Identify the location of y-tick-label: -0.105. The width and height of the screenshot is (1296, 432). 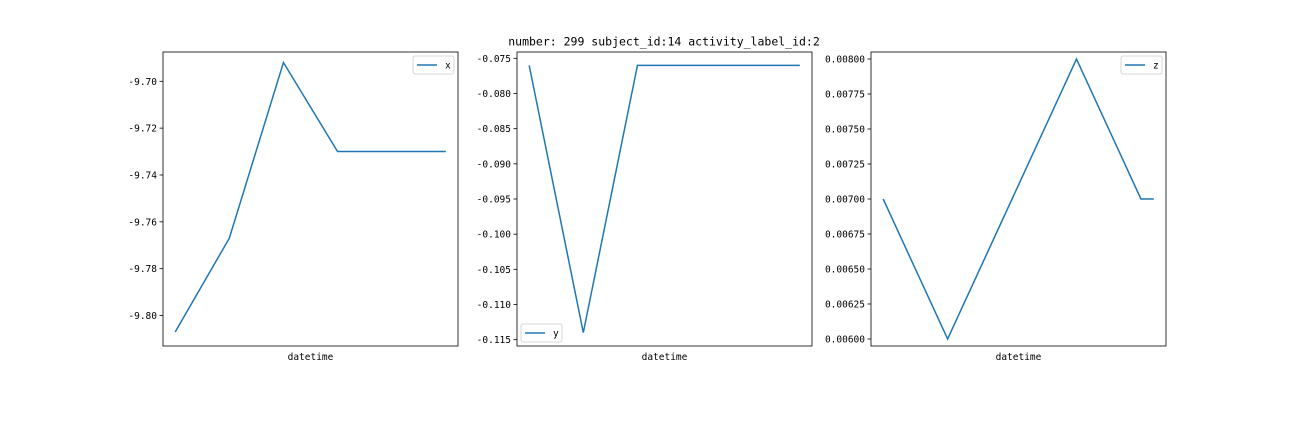
(494, 270).